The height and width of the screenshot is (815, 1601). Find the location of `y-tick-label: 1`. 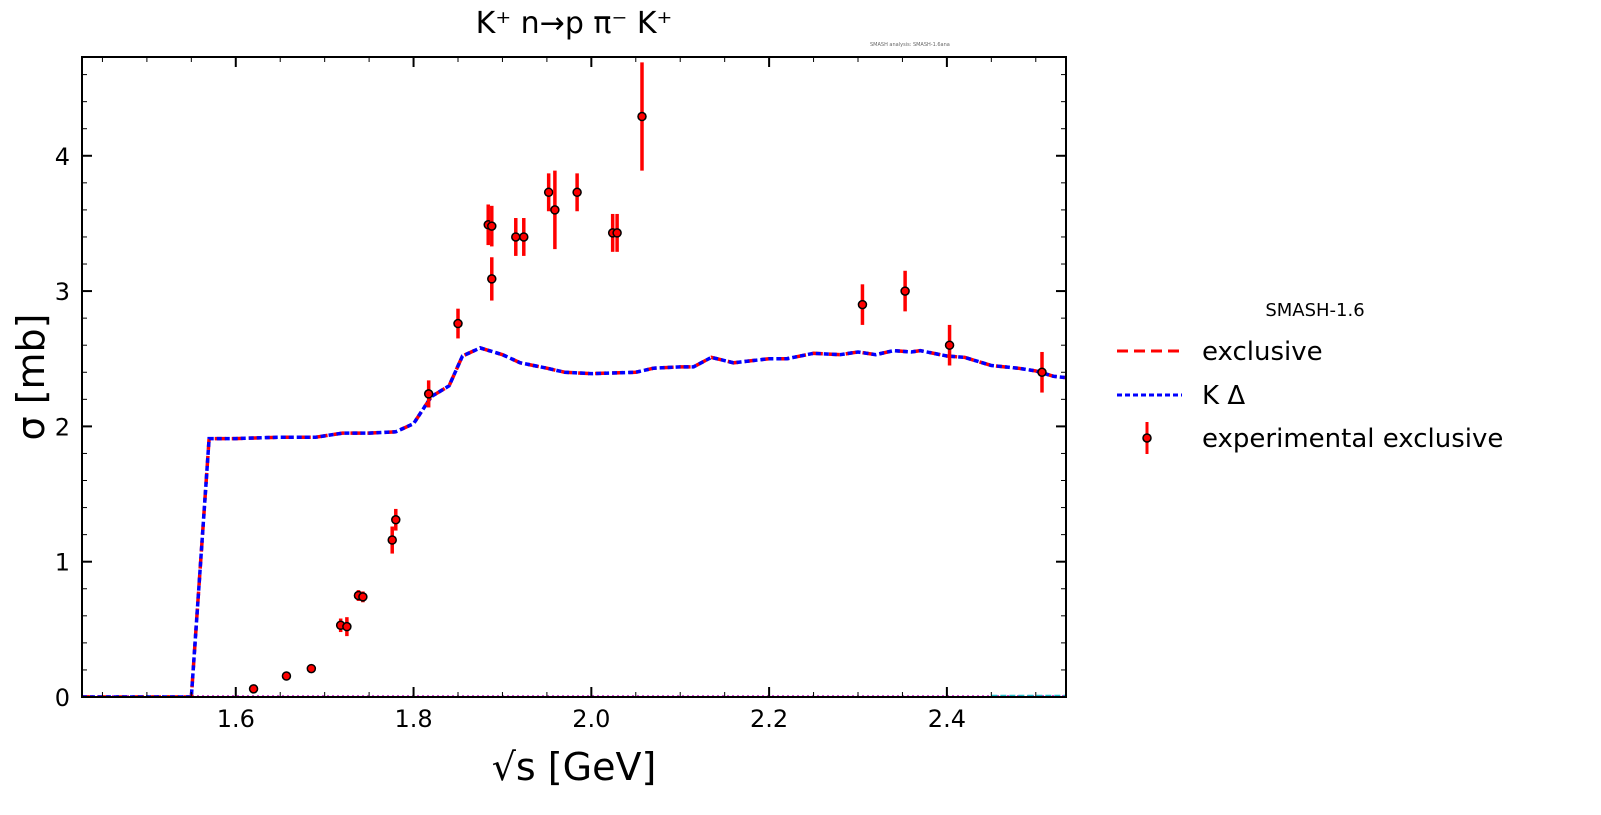

y-tick-label: 1 is located at coordinates (62, 563).